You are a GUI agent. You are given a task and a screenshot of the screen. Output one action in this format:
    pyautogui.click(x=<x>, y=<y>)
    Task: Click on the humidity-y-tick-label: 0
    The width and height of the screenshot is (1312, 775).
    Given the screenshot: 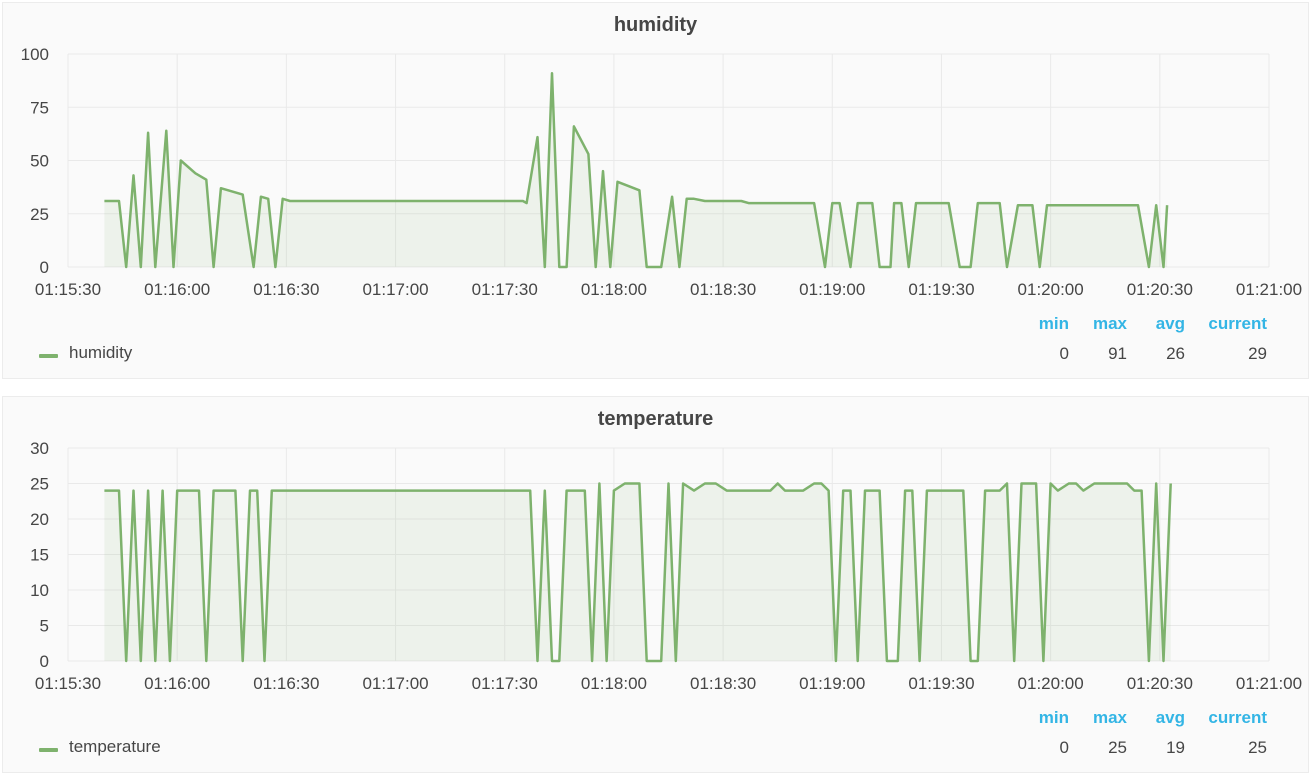 What is the action you would take?
    pyautogui.click(x=44, y=267)
    